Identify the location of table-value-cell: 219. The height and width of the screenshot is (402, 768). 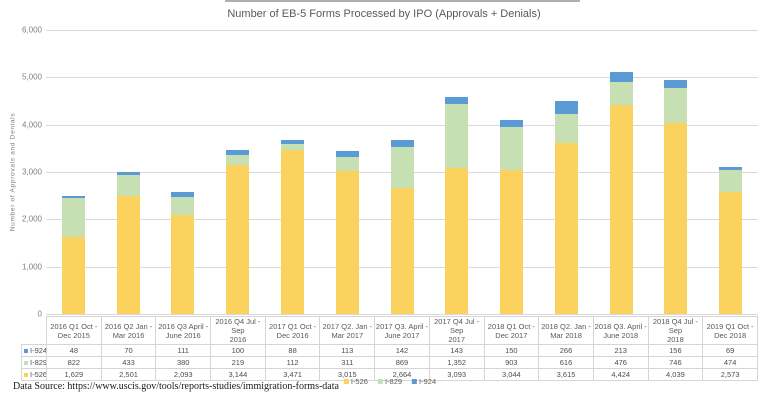
(238, 362).